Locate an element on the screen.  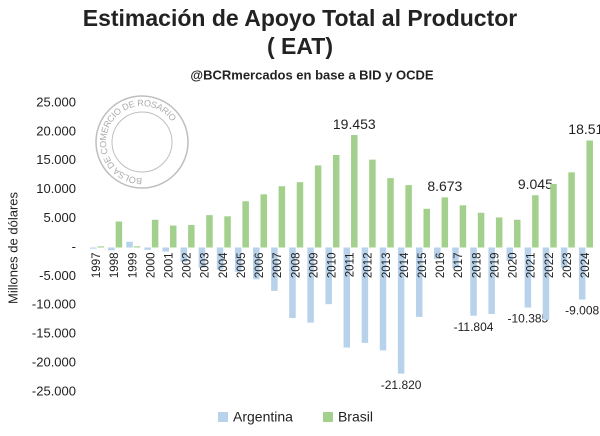
x-tick-label: 2015 is located at coordinates (423, 266).